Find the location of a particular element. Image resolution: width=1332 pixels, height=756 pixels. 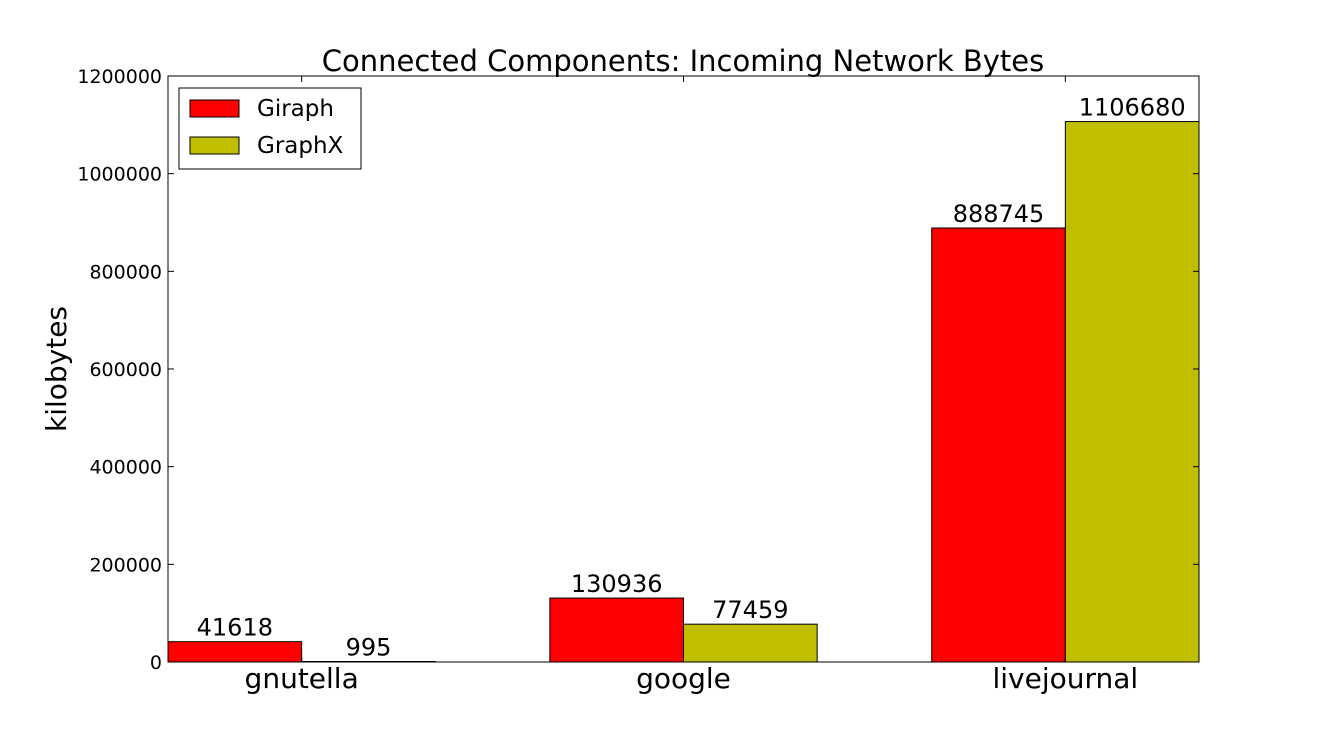

x-category-label-google: google is located at coordinates (683, 678).